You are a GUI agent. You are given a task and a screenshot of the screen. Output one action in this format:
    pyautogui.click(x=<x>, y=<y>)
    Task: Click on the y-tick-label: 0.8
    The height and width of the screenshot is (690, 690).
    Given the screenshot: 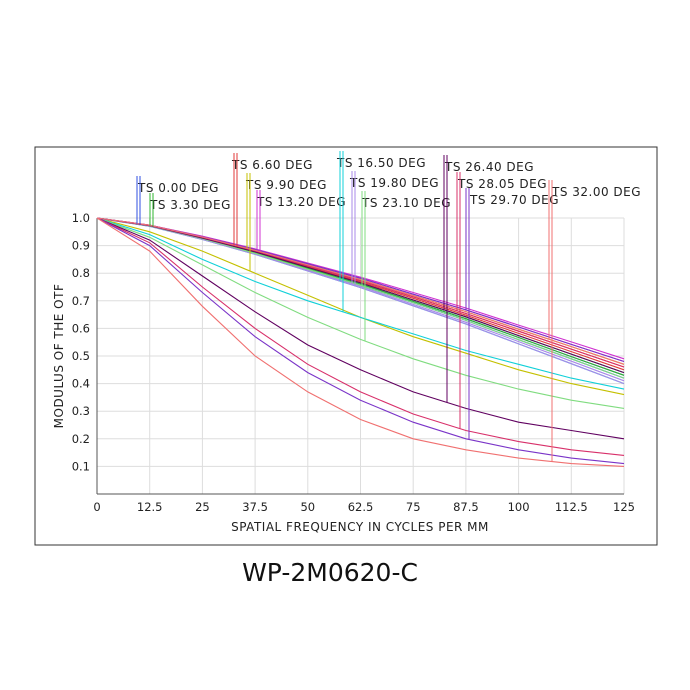 What is the action you would take?
    pyautogui.click(x=81, y=273)
    